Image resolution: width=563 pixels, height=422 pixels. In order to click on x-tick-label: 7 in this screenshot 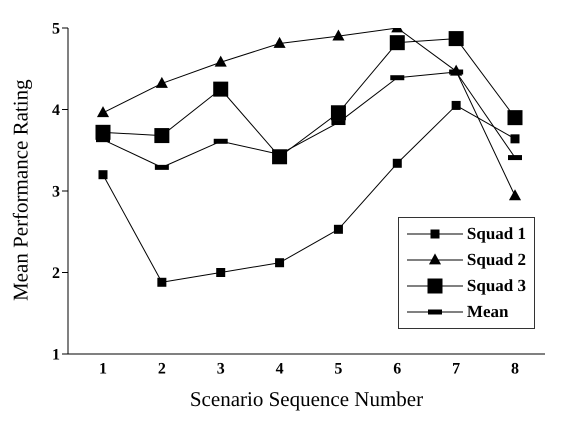, I will do `click(456, 369)`.